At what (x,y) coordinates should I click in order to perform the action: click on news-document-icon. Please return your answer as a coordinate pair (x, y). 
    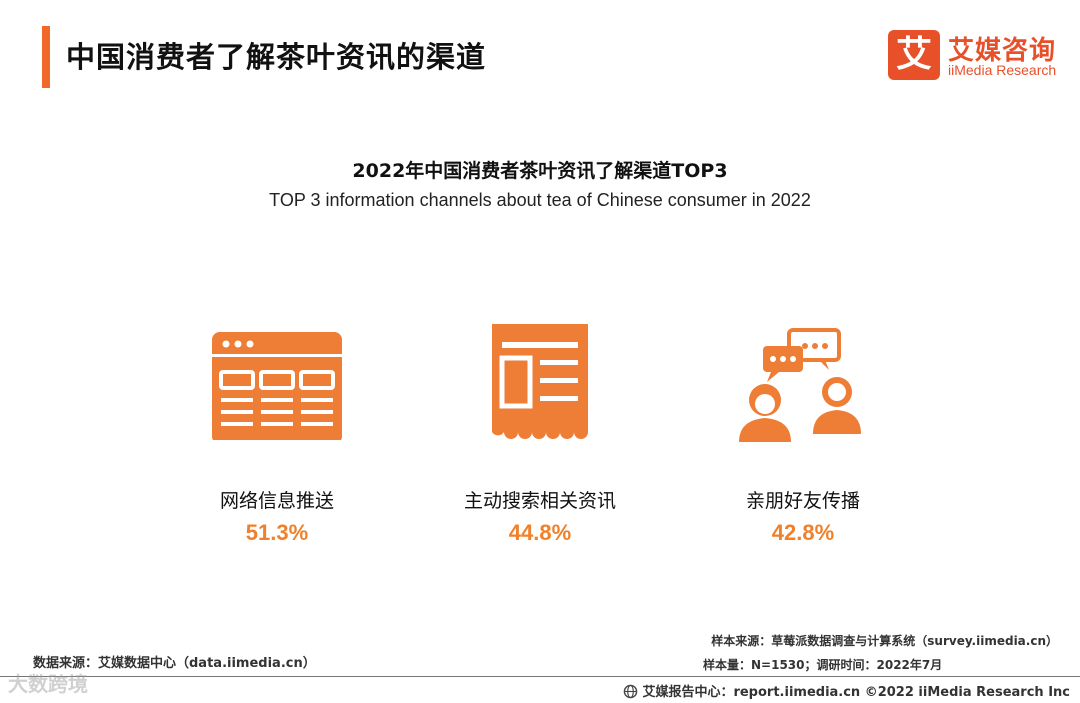
    Looking at the image, I should click on (540, 381).